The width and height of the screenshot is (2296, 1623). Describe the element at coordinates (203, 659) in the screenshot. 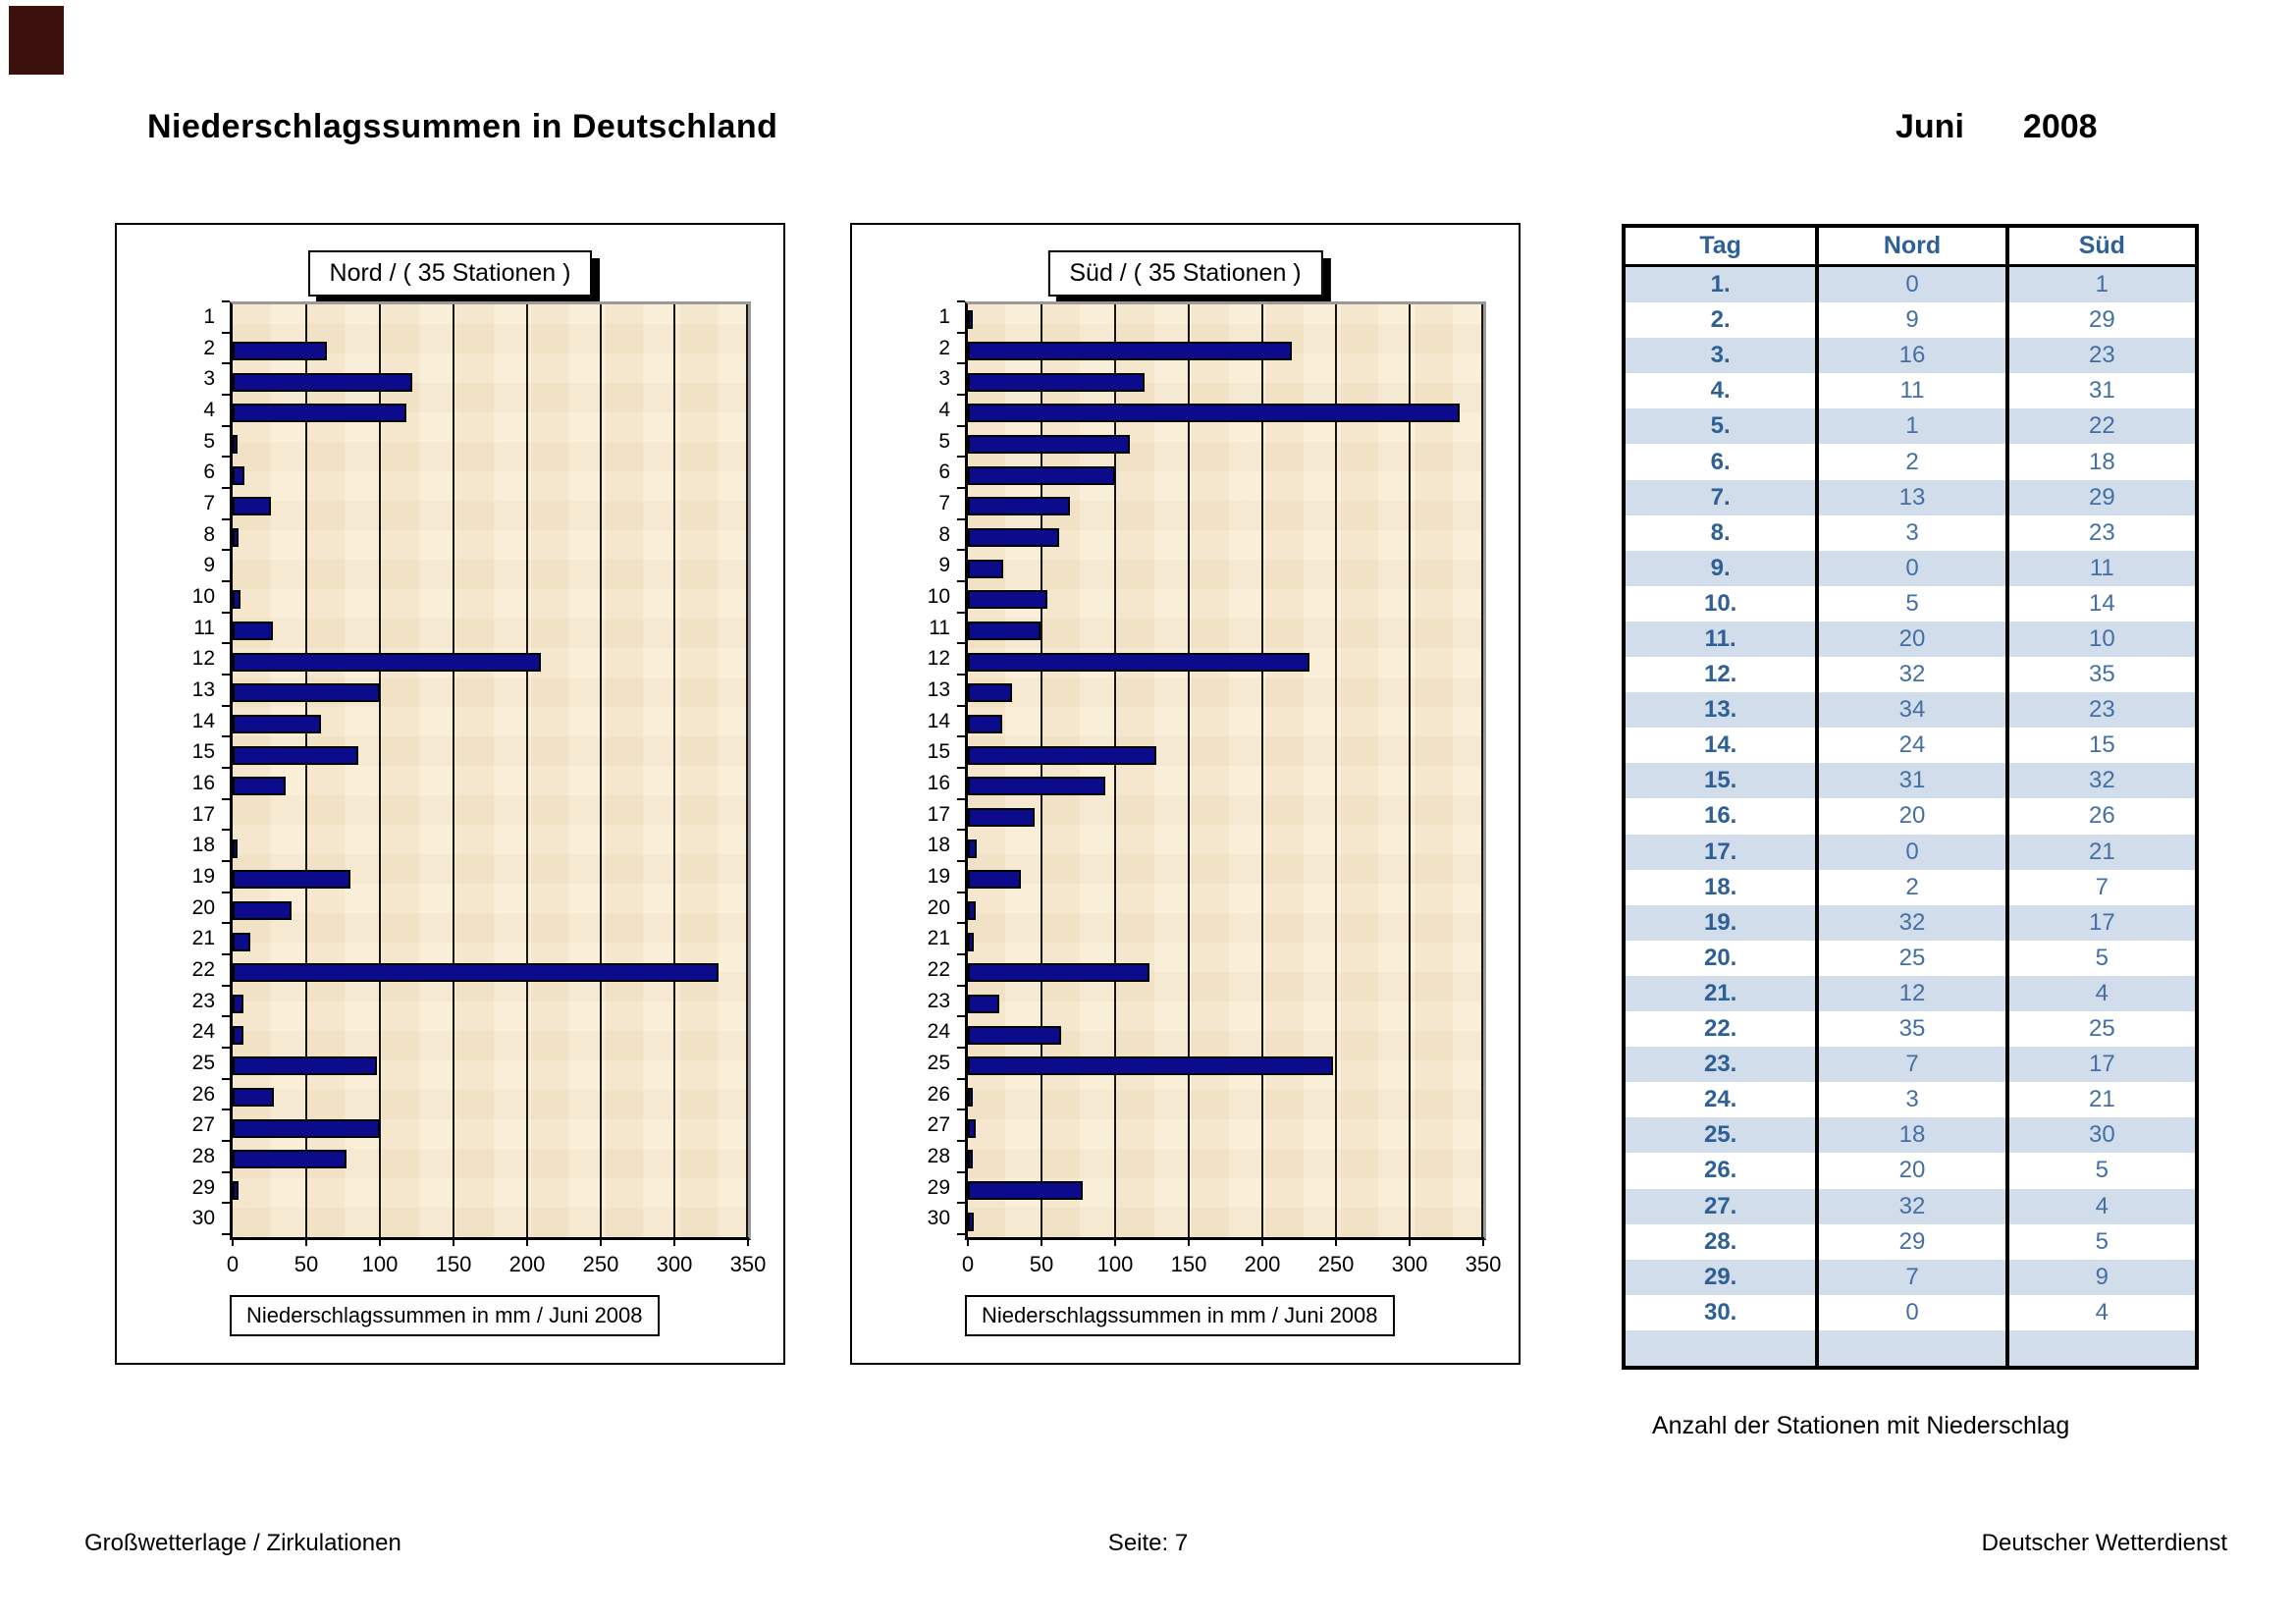

I see `day-label: 12` at that location.